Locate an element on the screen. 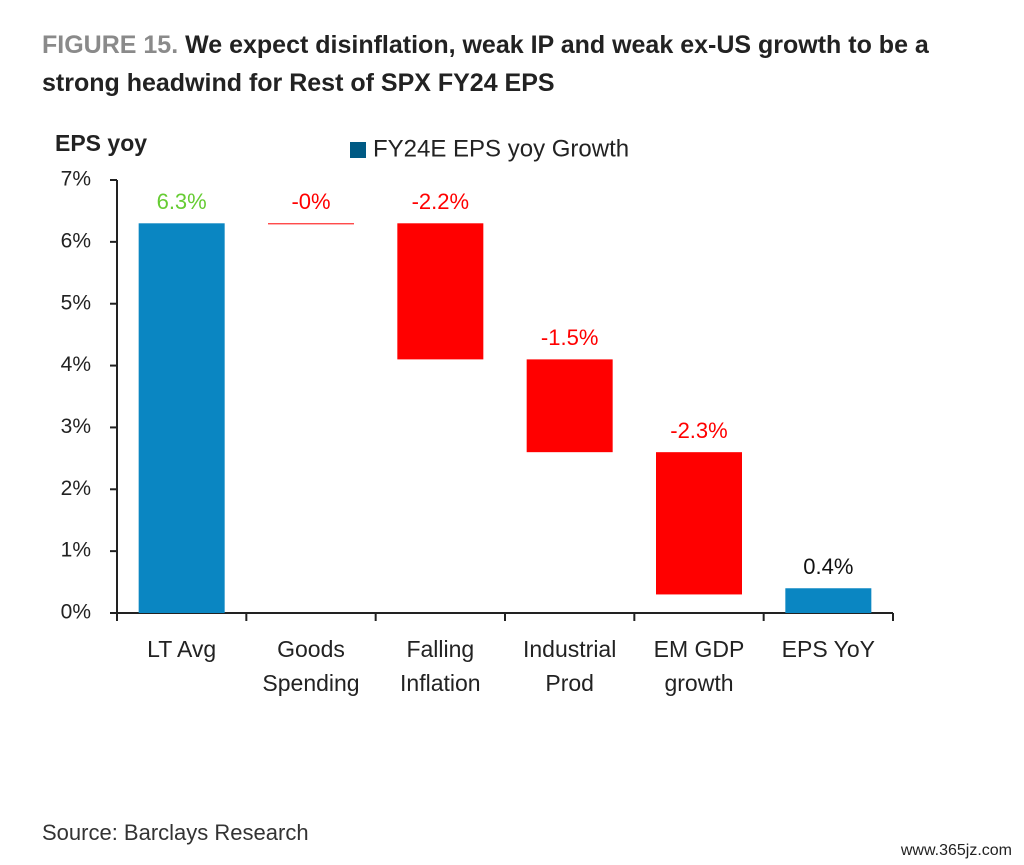  x-tick-label: growth is located at coordinates (698, 683).